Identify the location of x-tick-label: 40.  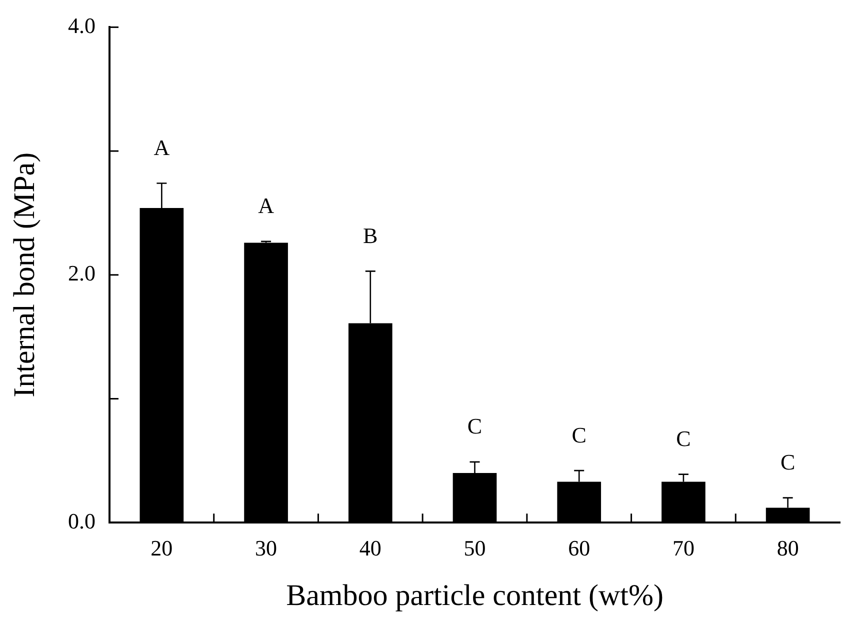
(370, 548).